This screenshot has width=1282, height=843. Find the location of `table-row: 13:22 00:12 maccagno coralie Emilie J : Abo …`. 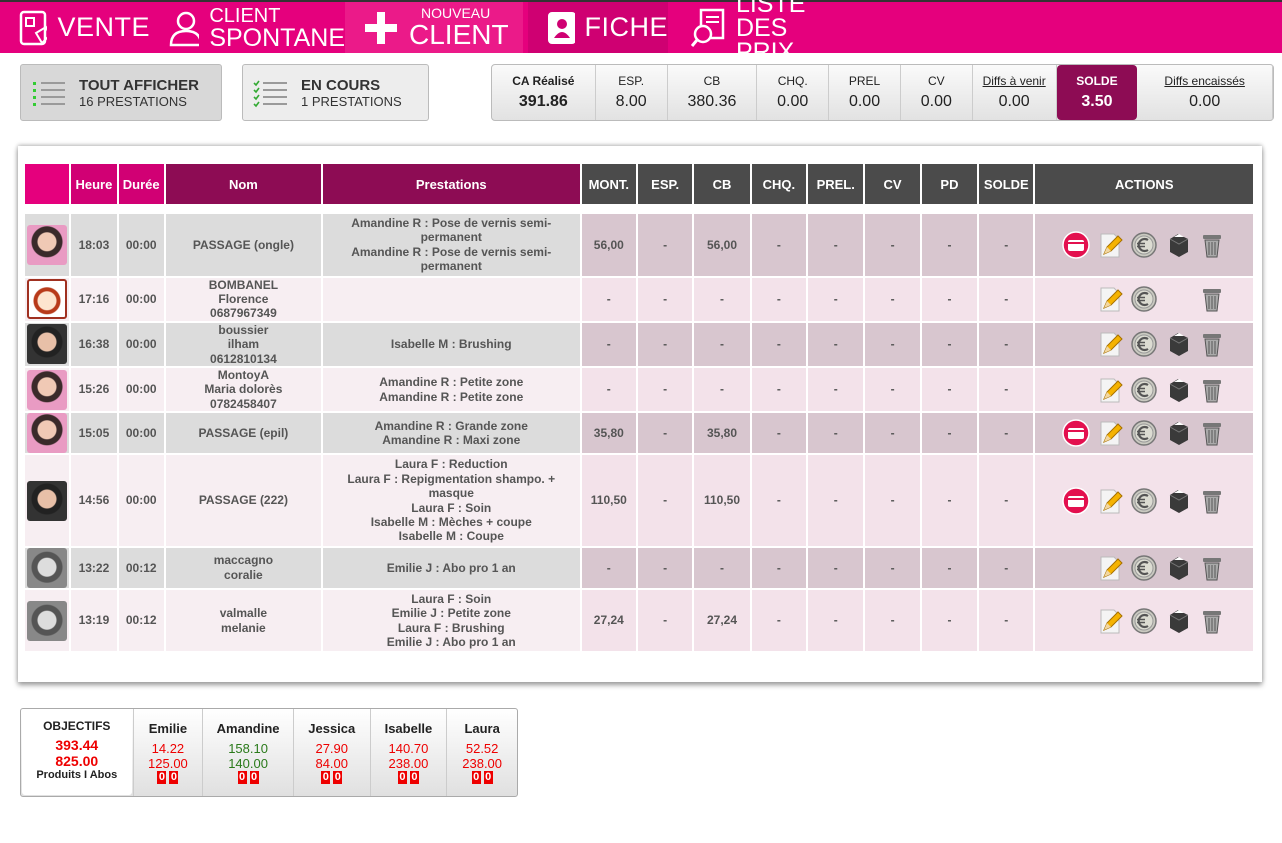

table-row: 13:22 00:12 maccagno coralie Emilie J : Abo … is located at coordinates (639, 567).